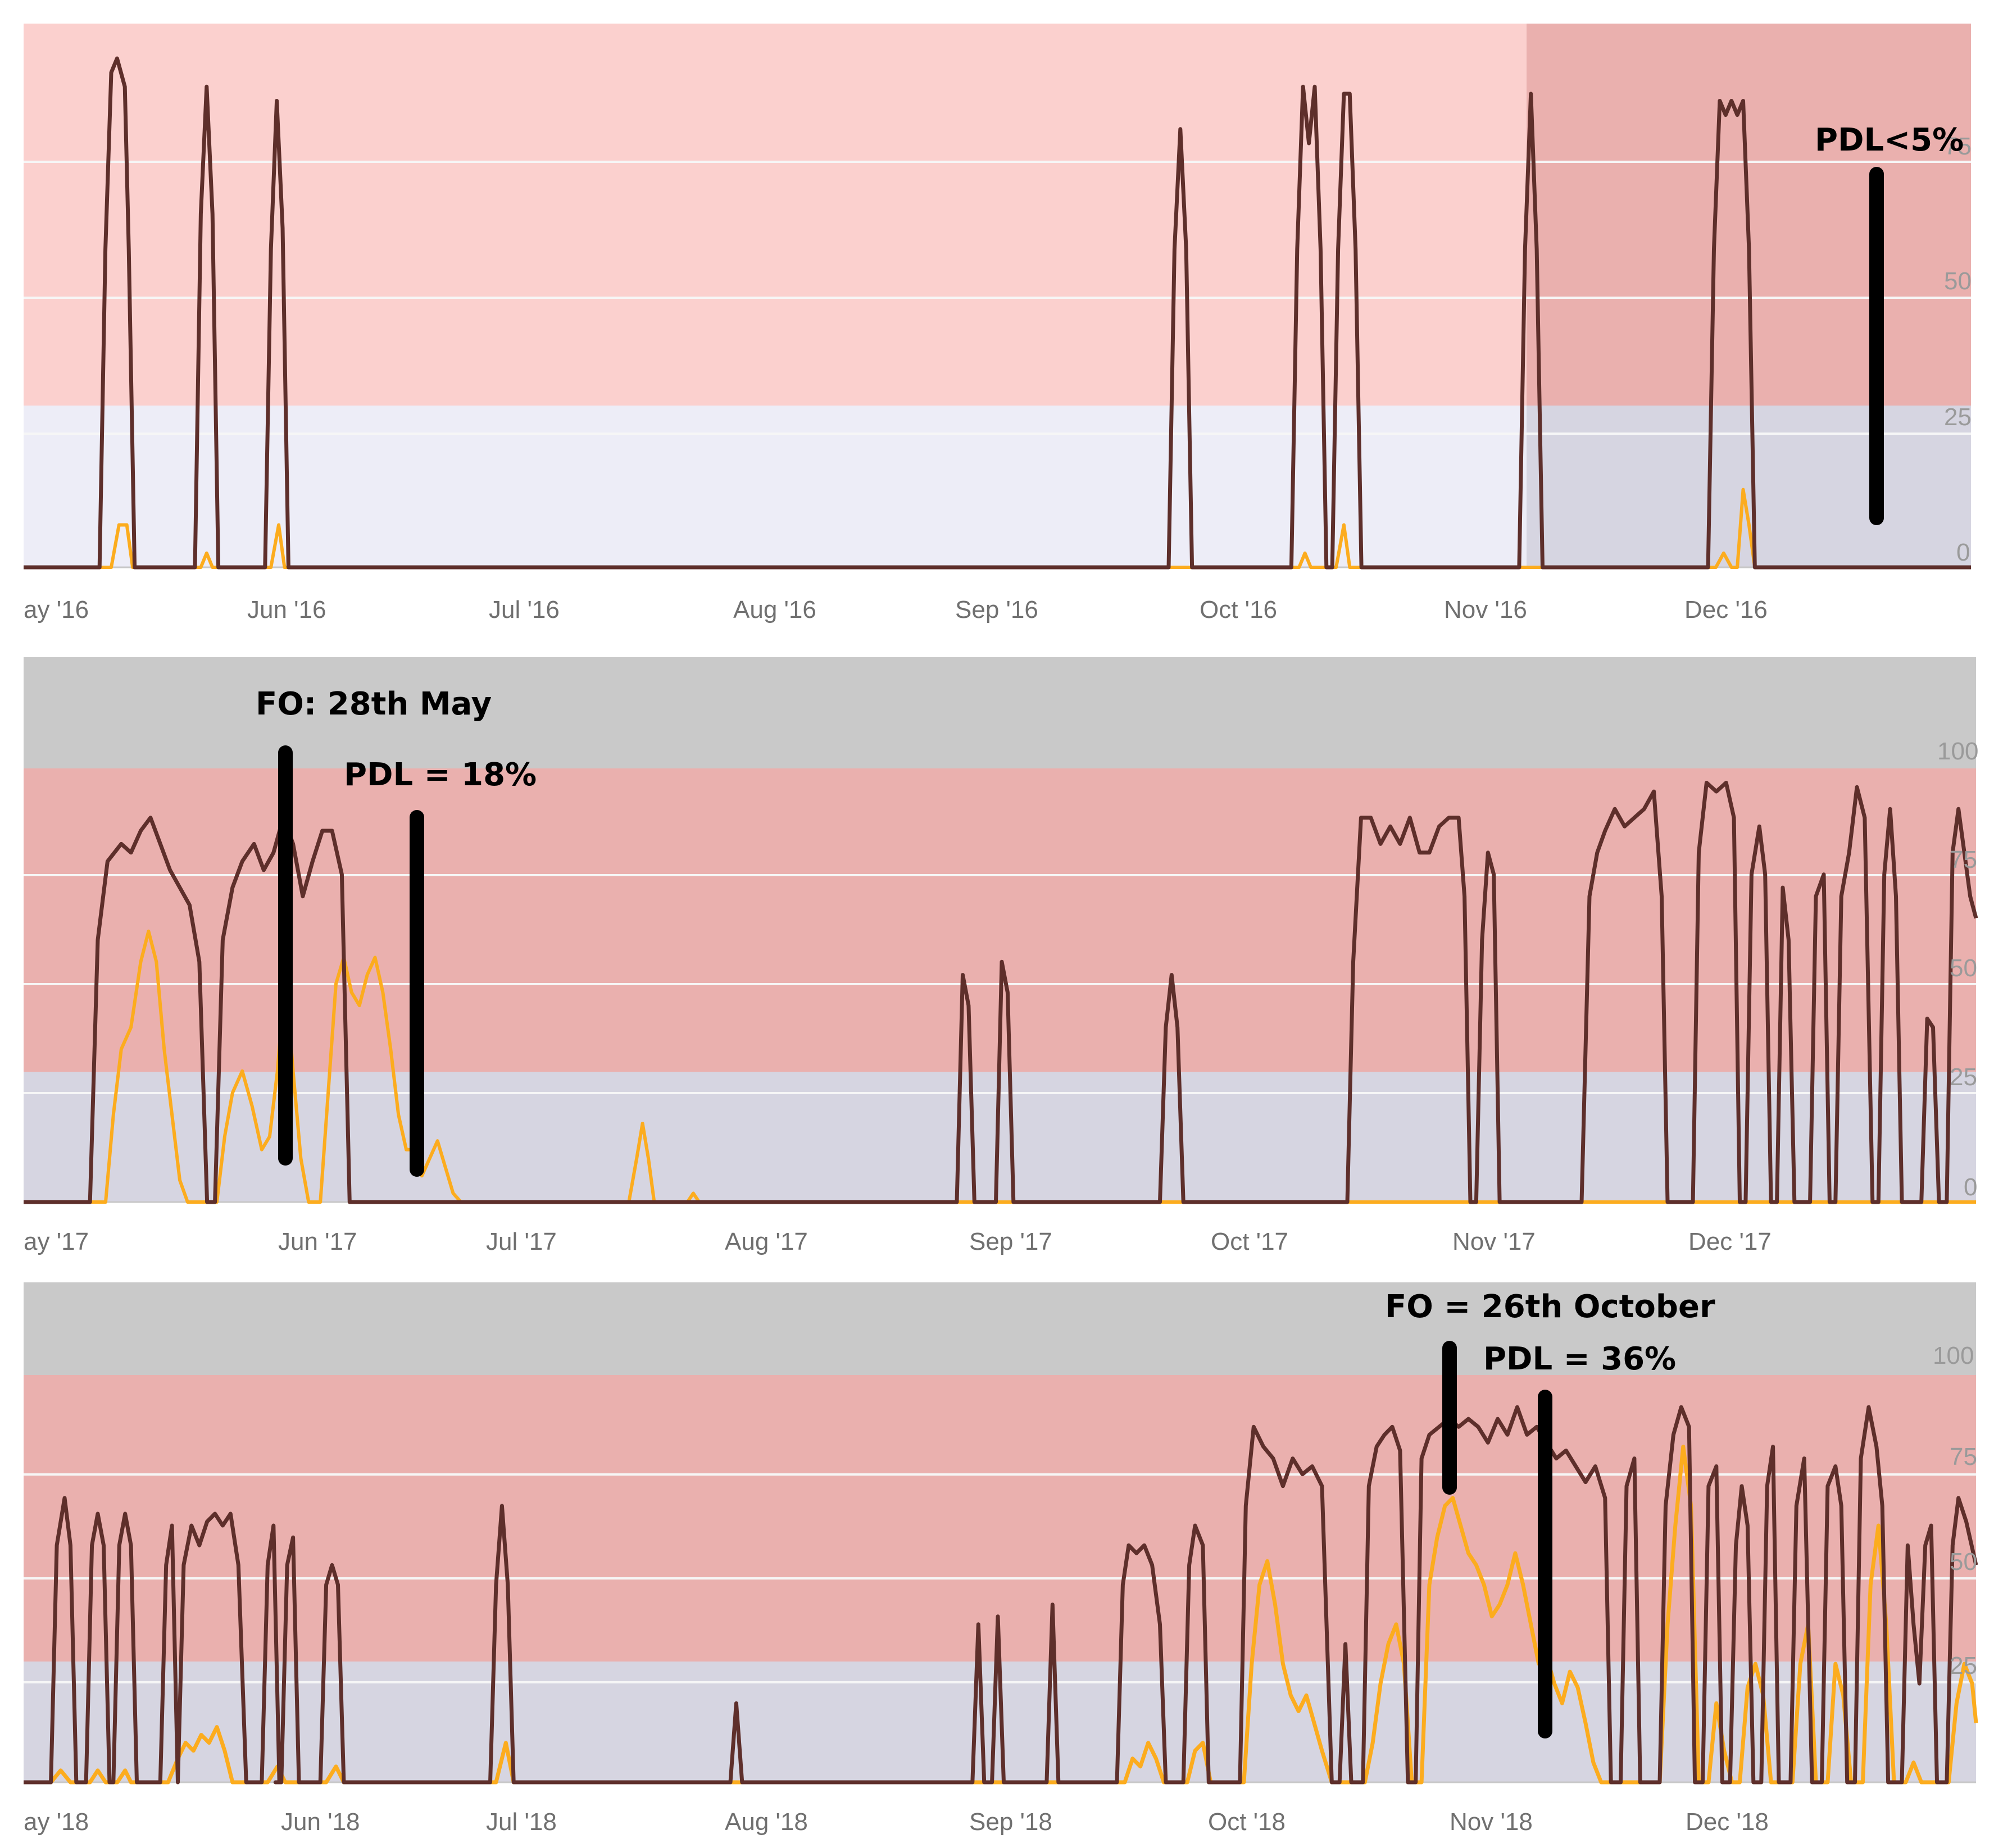 The image size is (2003, 1848). Describe the element at coordinates (1550, 1514) in the screenshot. I see `panel-2018-annotations: FO = 26th October PDL = 36%` at that location.